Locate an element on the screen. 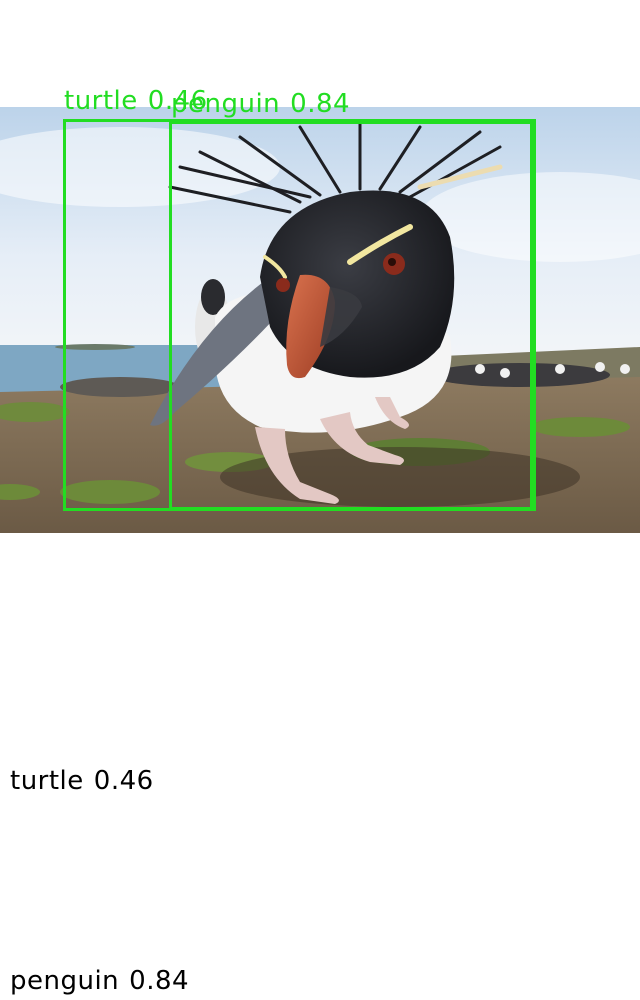 This screenshot has width=640, height=1000. turtle-score: 0.46 is located at coordinates (177, 101).